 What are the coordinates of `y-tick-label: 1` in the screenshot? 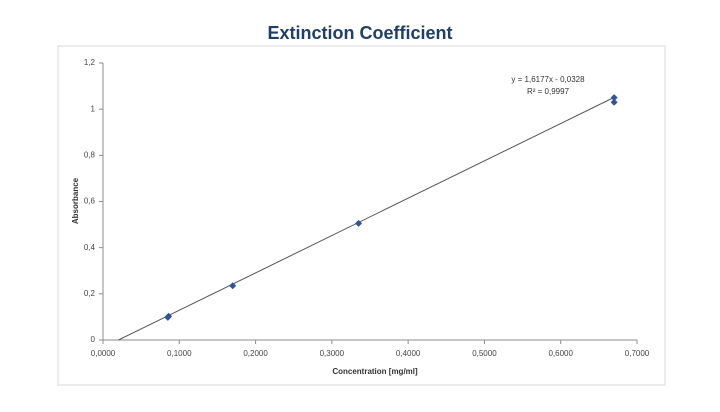 It's located at (93, 108).